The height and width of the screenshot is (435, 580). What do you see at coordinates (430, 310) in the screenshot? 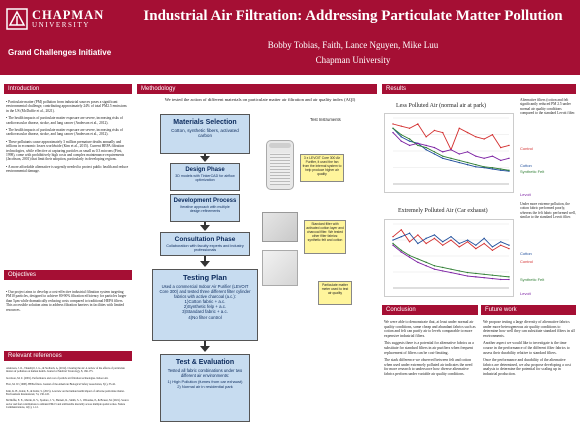
I see `conclusion-heading: Conclusion` at bounding box center [430, 310].